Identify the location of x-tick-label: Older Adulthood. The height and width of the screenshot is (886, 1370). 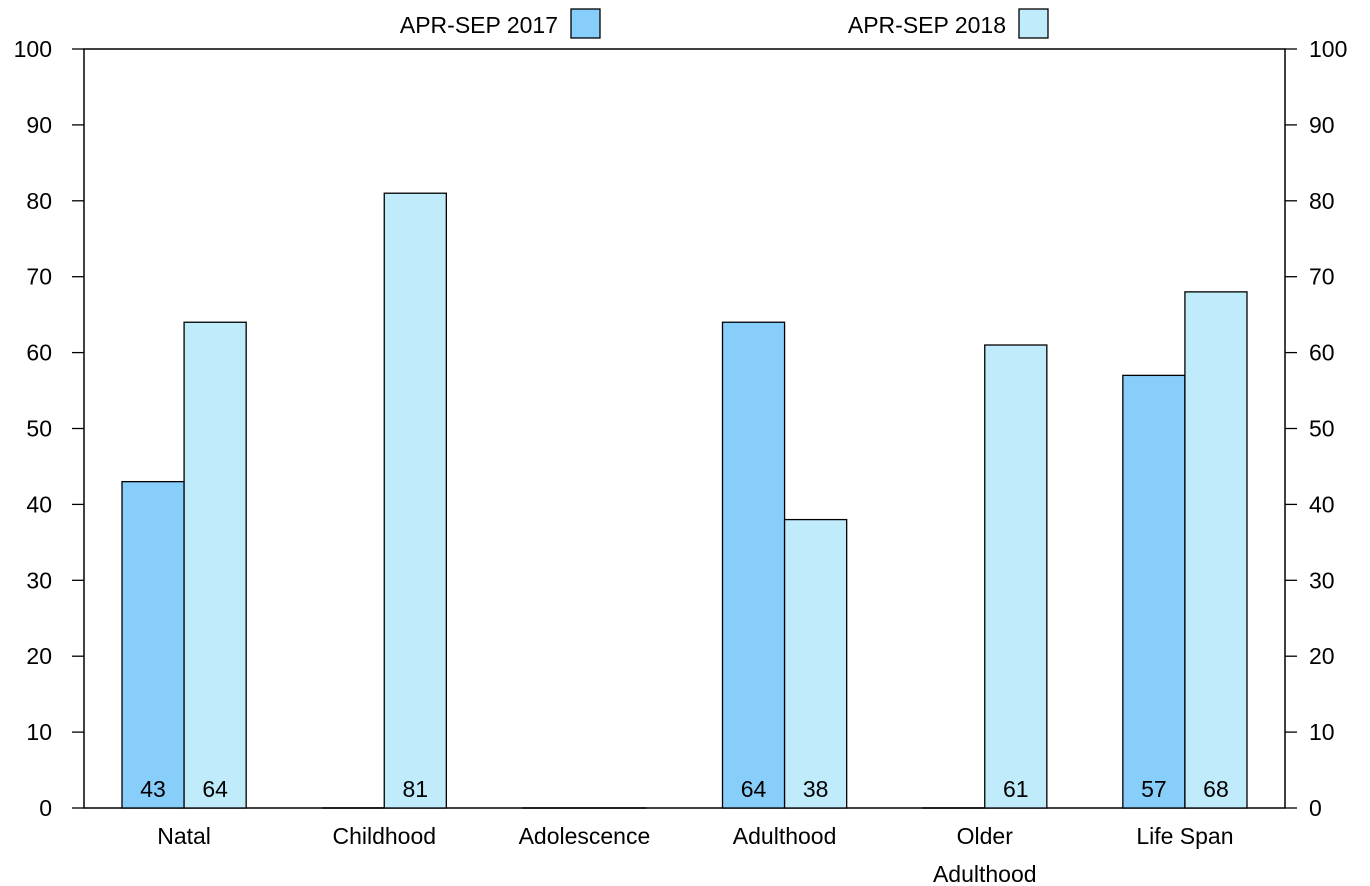
(985, 854).